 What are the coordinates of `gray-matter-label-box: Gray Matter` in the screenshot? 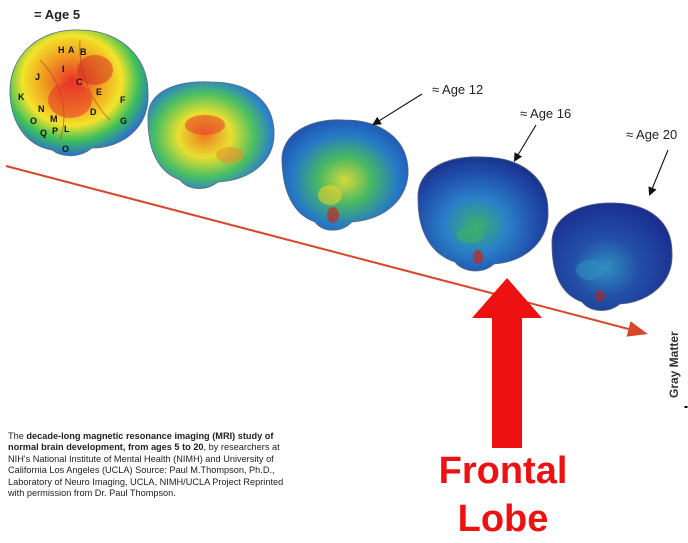 It's located at (675, 362).